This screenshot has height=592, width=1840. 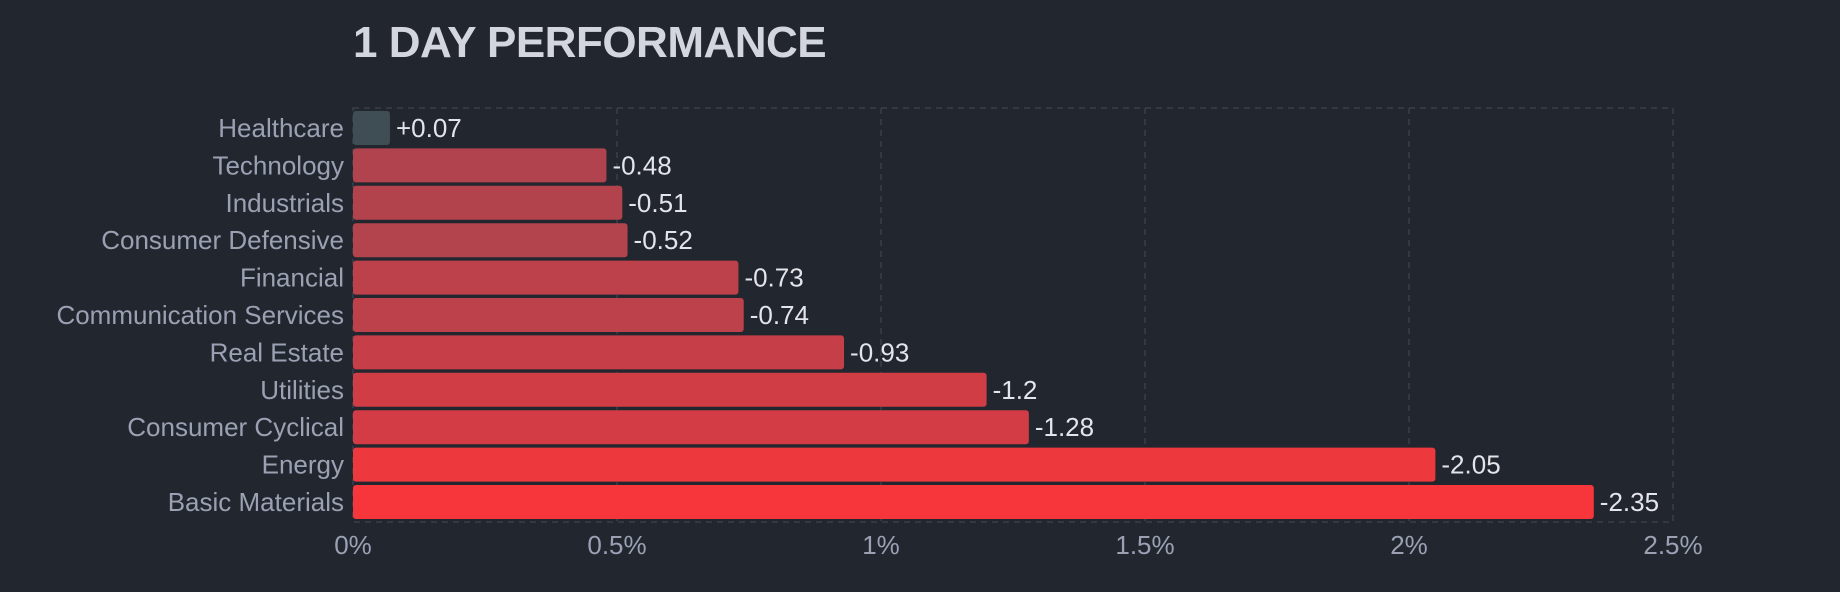 What do you see at coordinates (235, 427) in the screenshot?
I see `category-label: Consumer Cyclical` at bounding box center [235, 427].